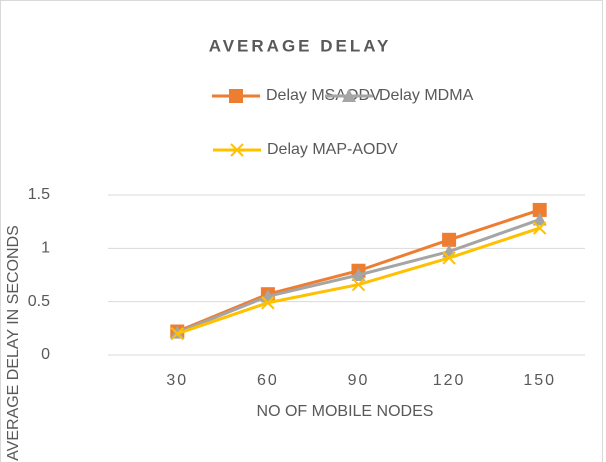 The image size is (606, 462). What do you see at coordinates (345, 411) in the screenshot?
I see `x-axis-label: NO OF MOBILE NODES` at bounding box center [345, 411].